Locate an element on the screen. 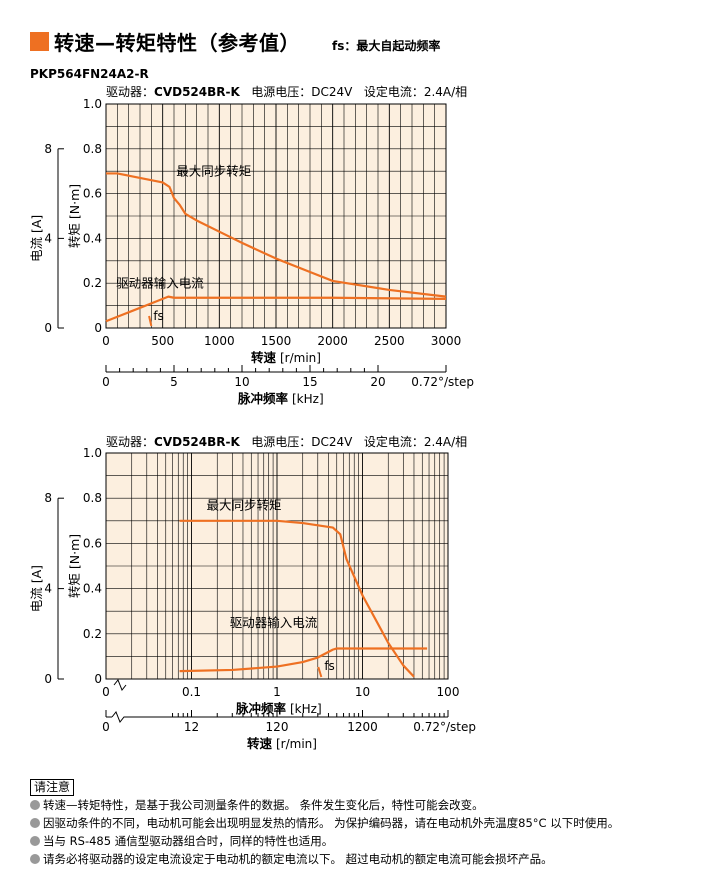 The image size is (708, 892). x-tick-label: 2500 is located at coordinates (389, 341).